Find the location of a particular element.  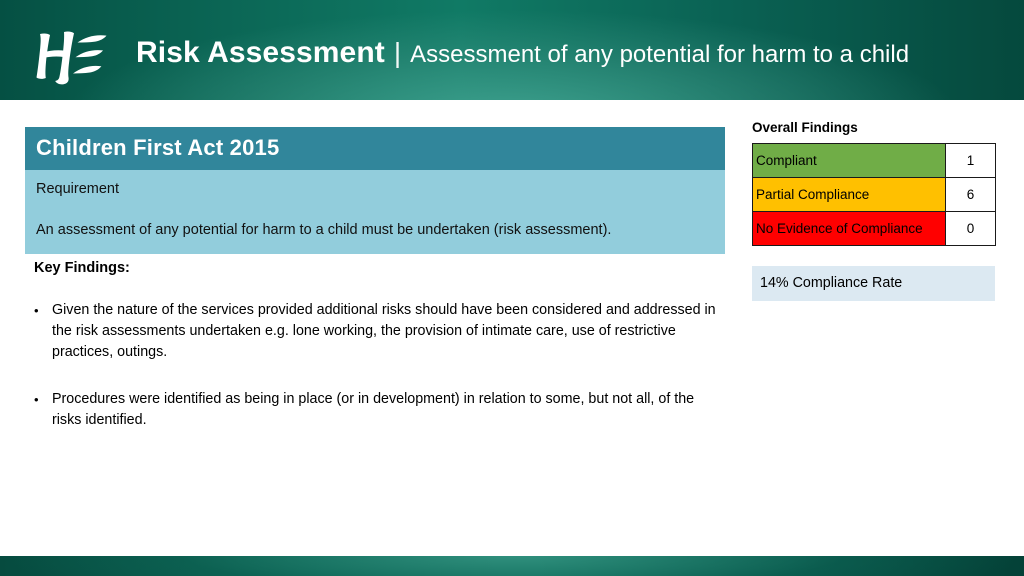

requirement-spacer is located at coordinates (375, 210).